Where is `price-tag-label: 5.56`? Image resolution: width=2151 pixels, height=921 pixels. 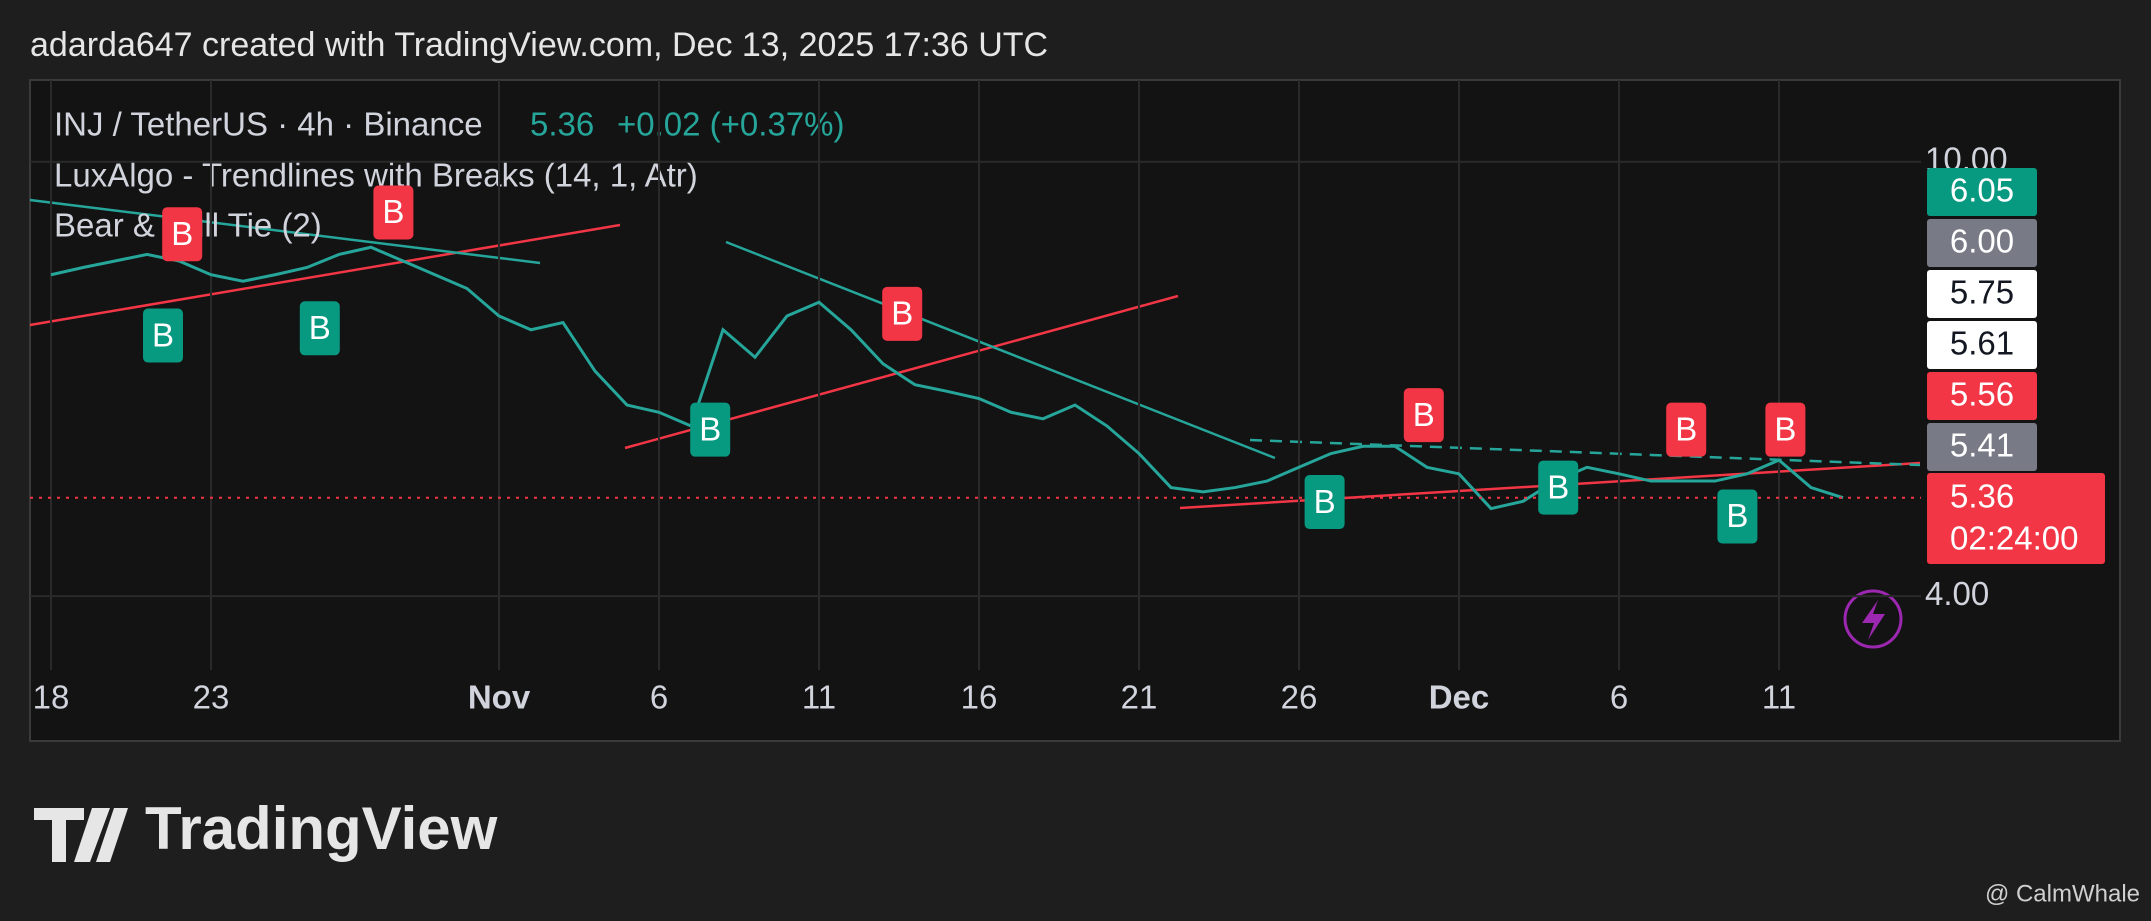 price-tag-label: 5.56 is located at coordinates (1982, 394).